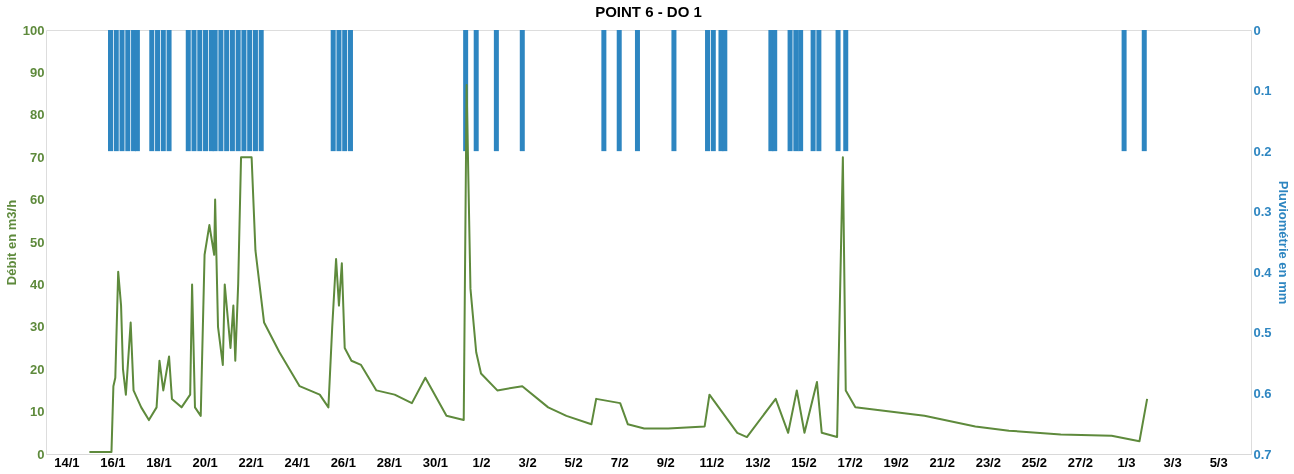  Describe the element at coordinates (1283, 242) in the screenshot. I see `y2-axis-title: Pluviométrie en mm` at that location.